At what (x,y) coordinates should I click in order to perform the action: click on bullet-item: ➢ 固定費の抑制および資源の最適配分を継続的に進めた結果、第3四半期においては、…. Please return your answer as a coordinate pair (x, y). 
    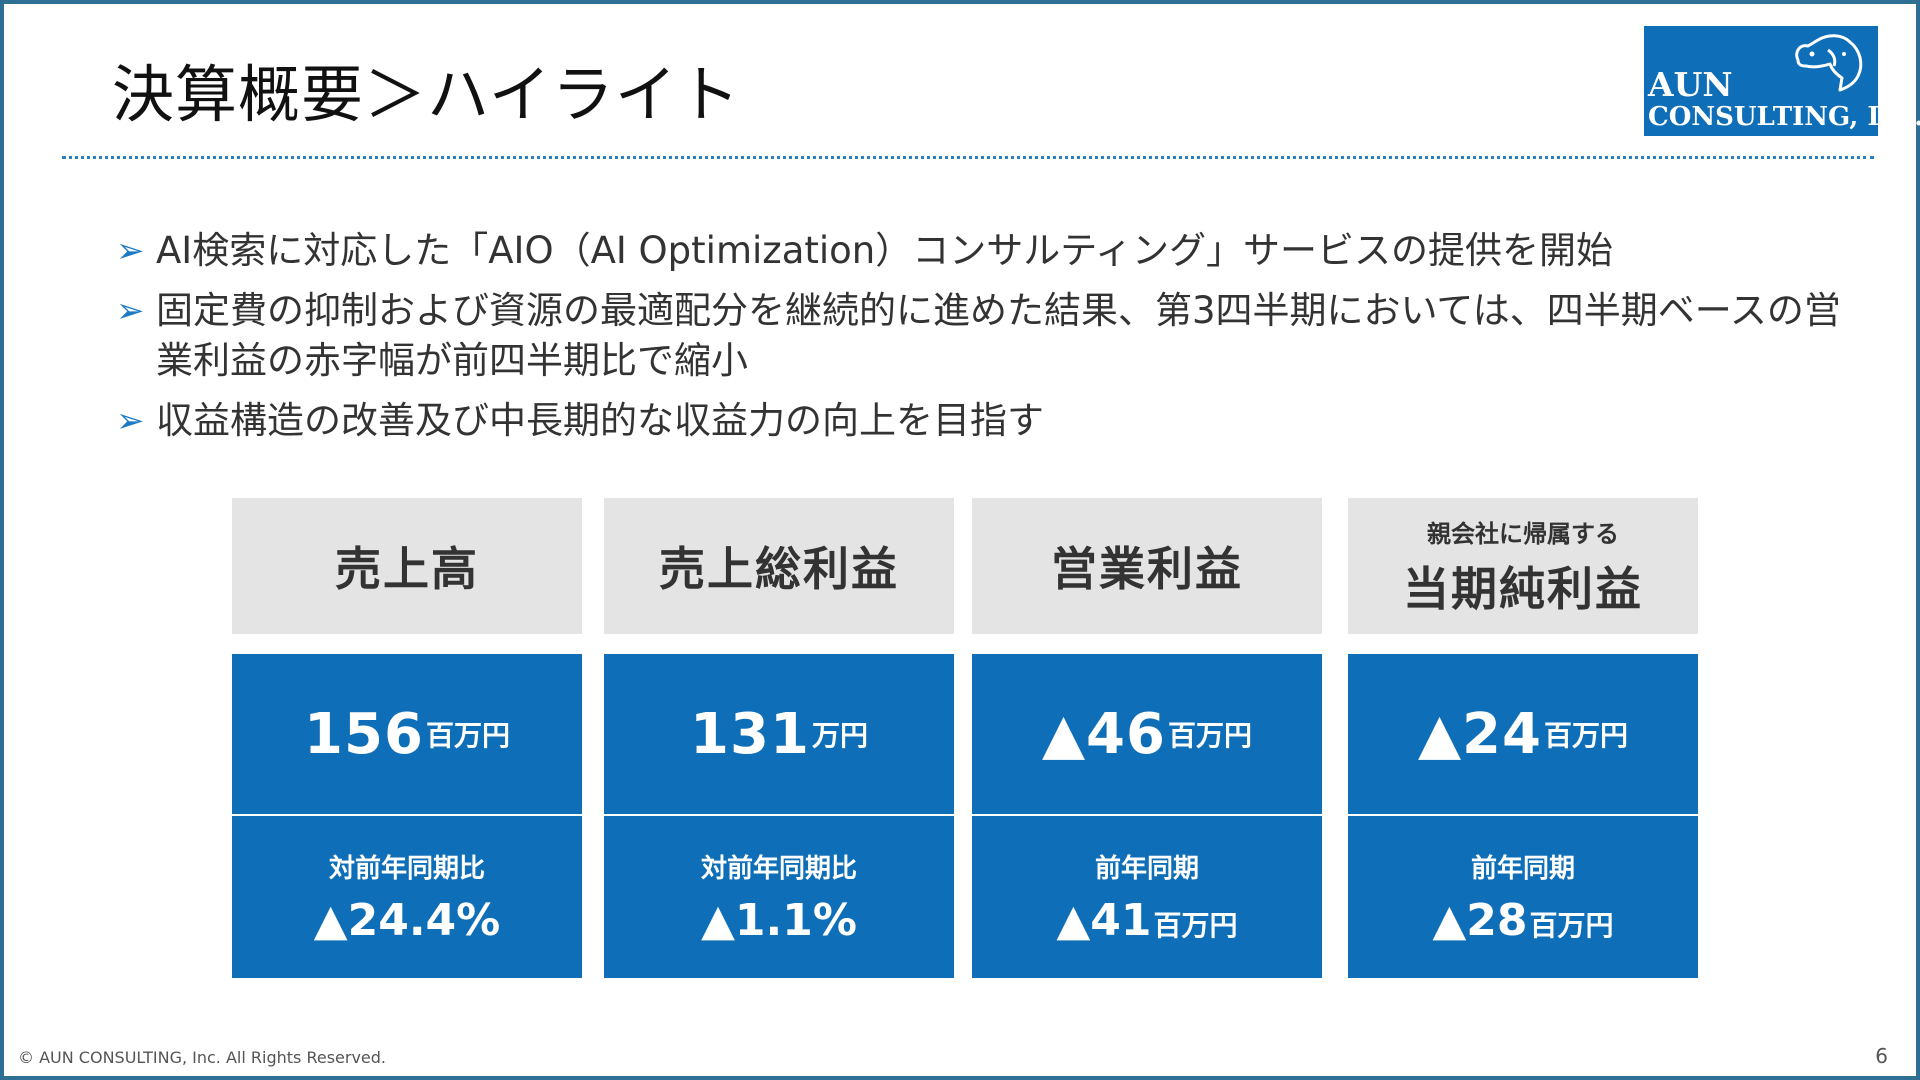
    Looking at the image, I should click on (996, 336).